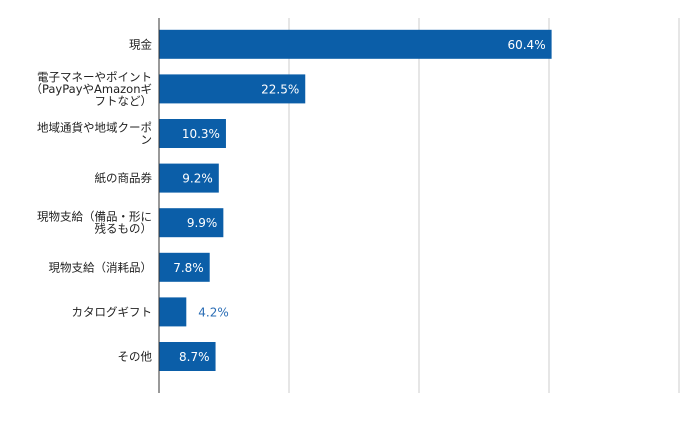 The height and width of the screenshot is (438, 700). I want to click on value-label: 22.5%, so click(280, 89).